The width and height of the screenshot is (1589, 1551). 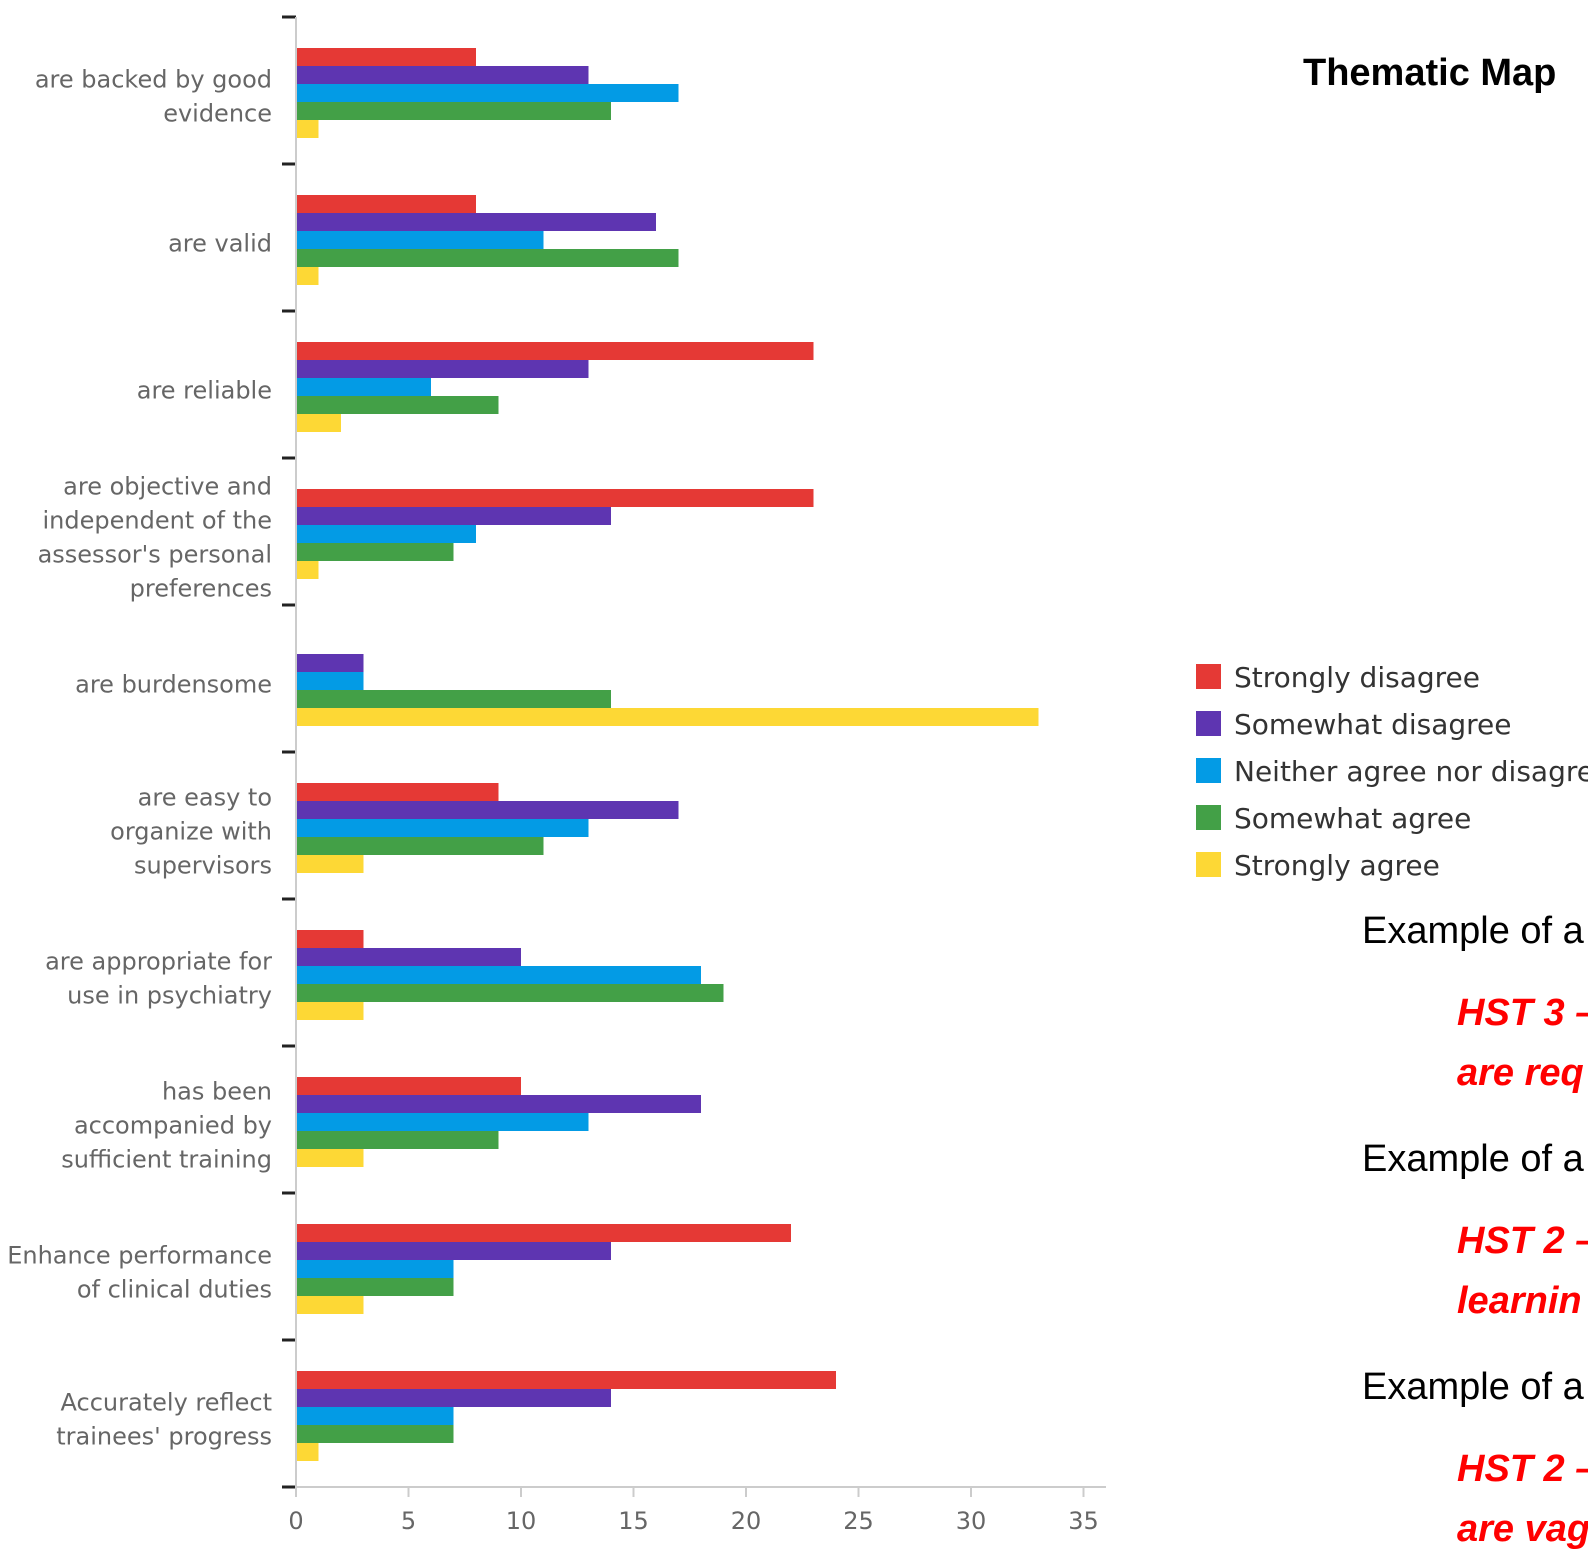 I want to click on x-tick-label: 15, so click(x=633, y=1521).